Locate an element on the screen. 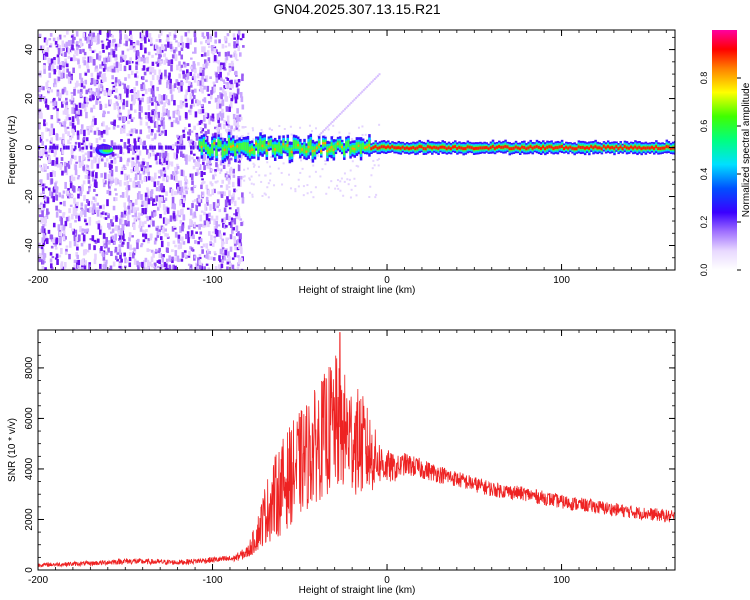 This screenshot has height=600, width=750. colorbar-gradient is located at coordinates (724, 150).